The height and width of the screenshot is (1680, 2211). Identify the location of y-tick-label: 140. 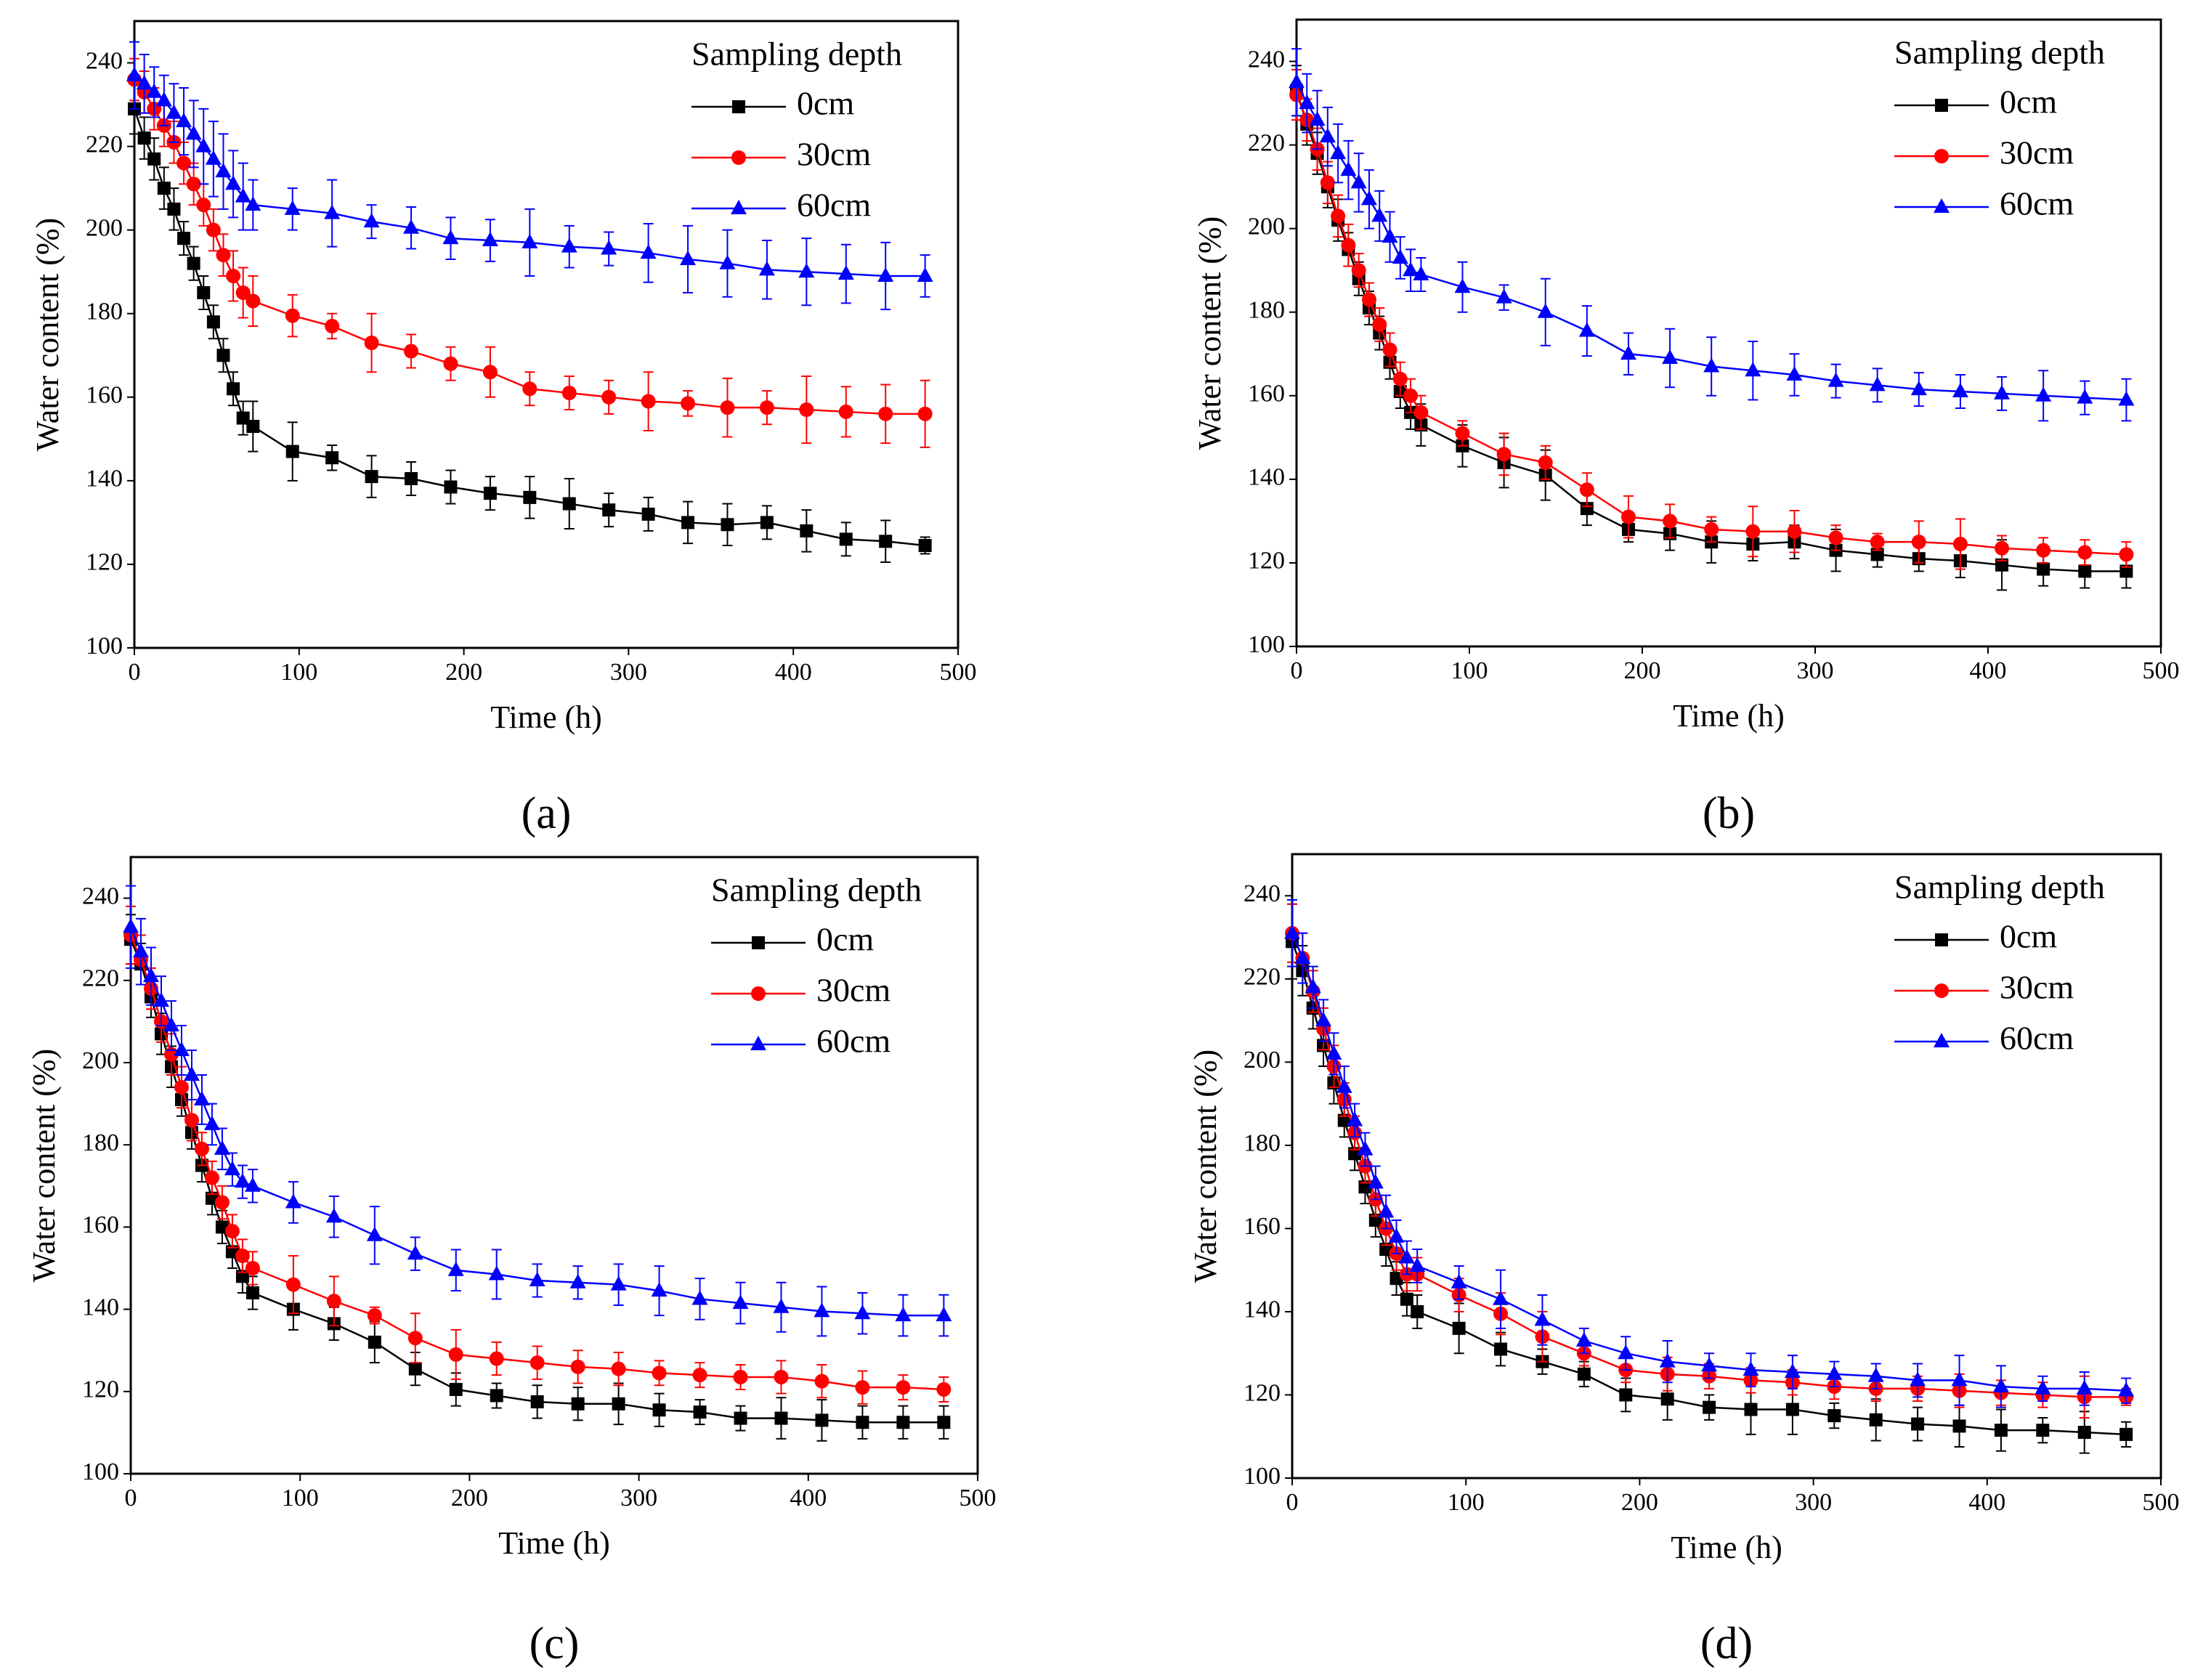
(100, 1307).